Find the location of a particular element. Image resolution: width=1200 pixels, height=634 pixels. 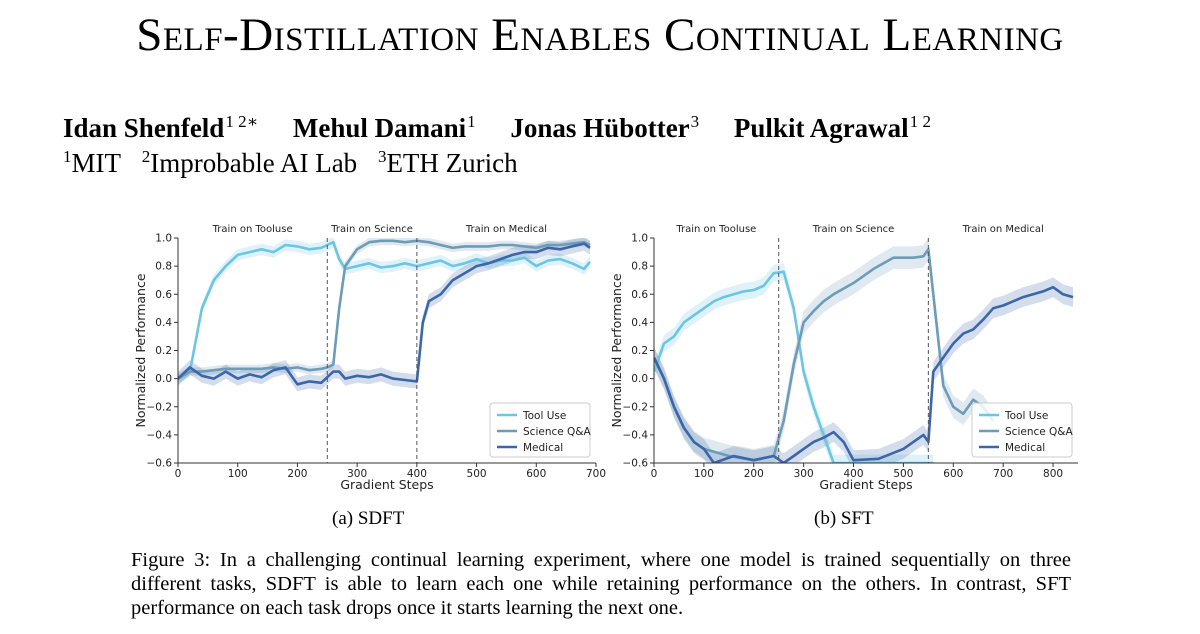

author-affil-mark: 3 is located at coordinates (695, 121).